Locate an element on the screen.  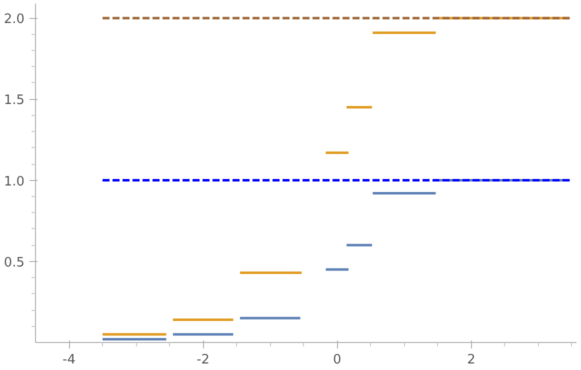
x-tick-label: 0 is located at coordinates (337, 360).